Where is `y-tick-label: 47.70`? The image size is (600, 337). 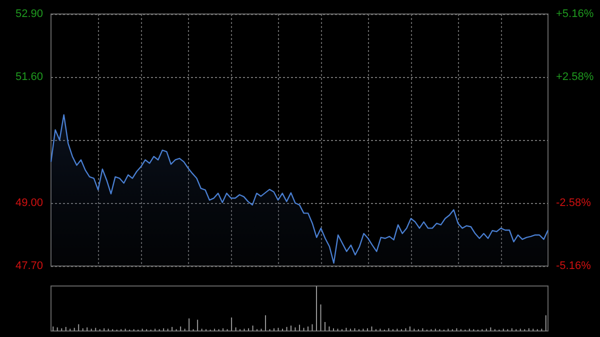
y-tick-label: 47.70 is located at coordinates (29, 266).